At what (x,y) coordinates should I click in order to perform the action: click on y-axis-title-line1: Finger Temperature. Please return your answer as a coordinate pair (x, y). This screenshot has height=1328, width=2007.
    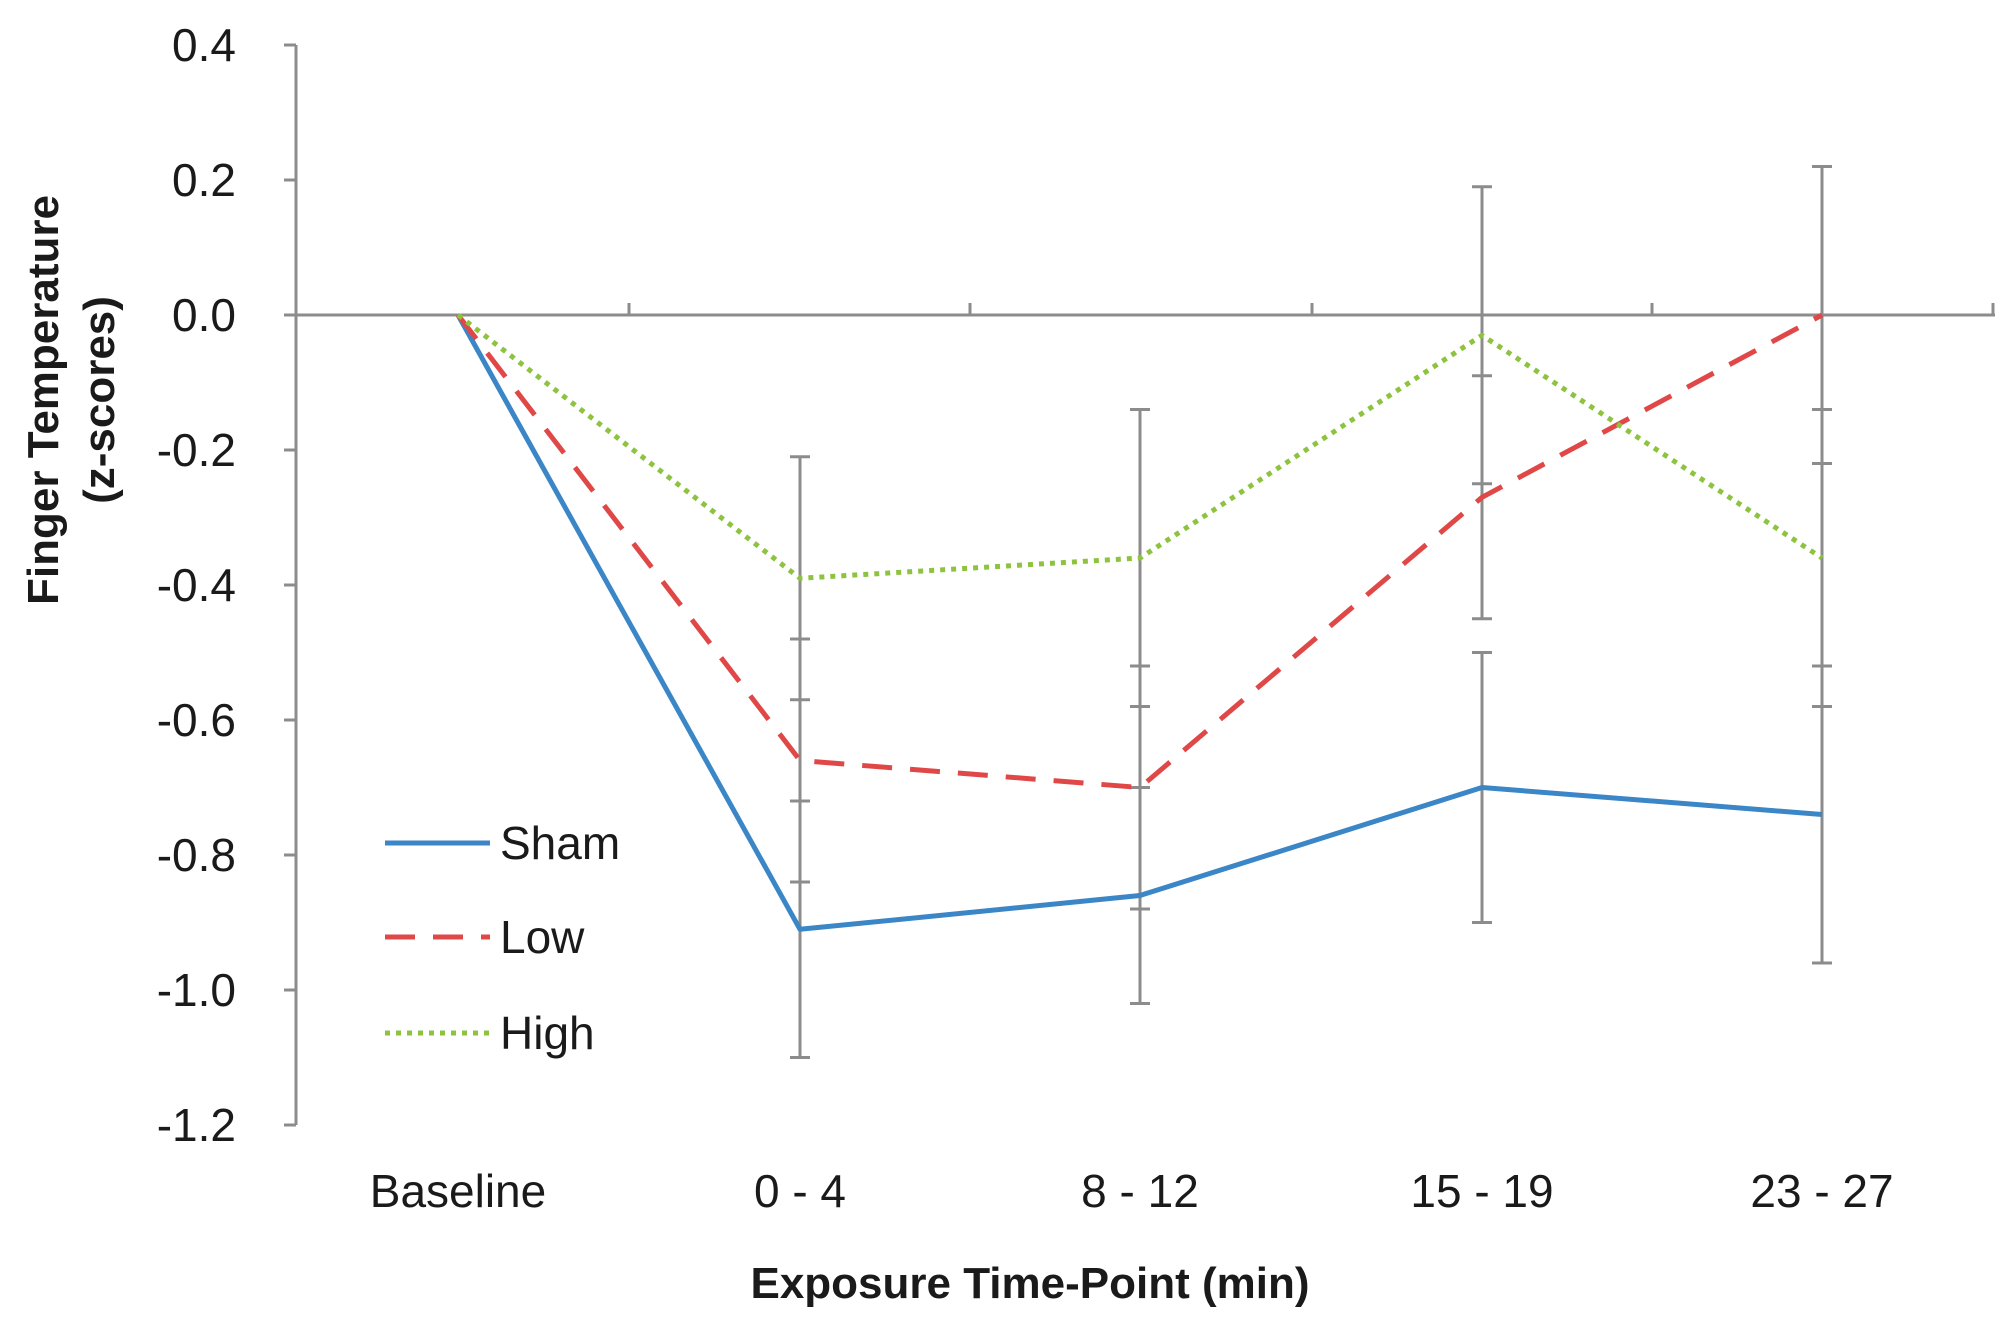
    Looking at the image, I should click on (43, 400).